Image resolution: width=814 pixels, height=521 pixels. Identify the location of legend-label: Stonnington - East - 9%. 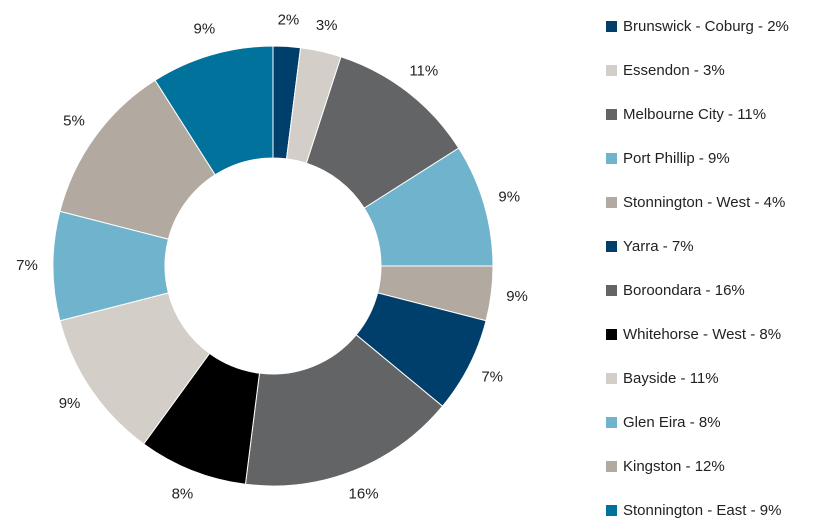
(702, 510).